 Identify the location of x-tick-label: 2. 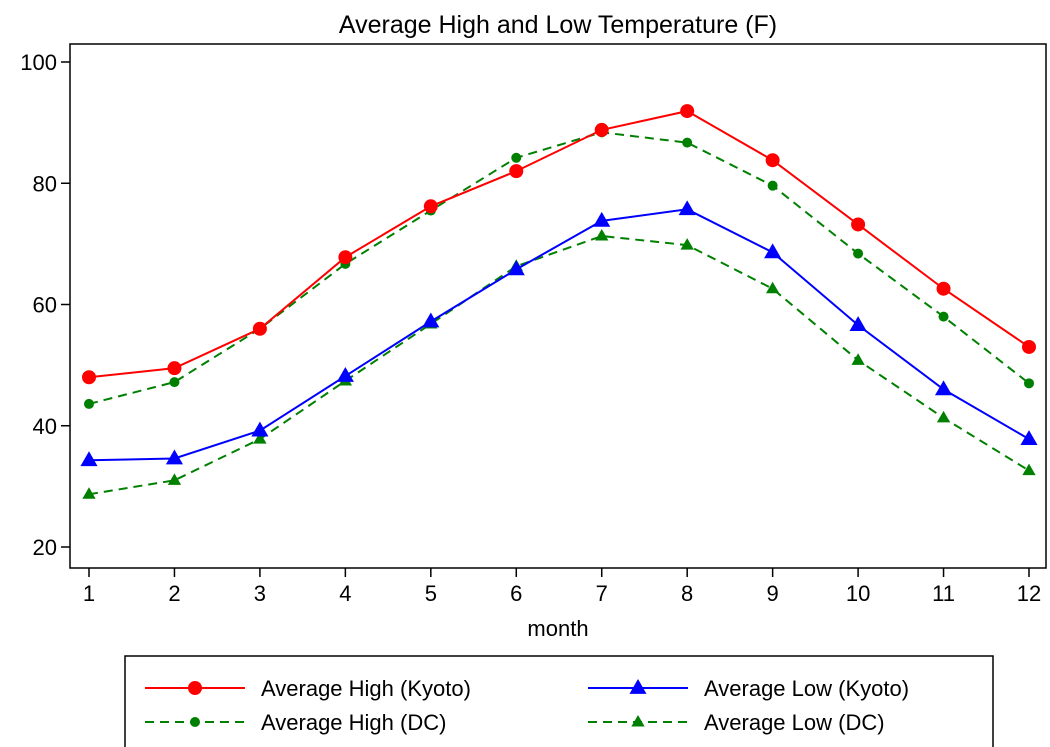
(174, 593).